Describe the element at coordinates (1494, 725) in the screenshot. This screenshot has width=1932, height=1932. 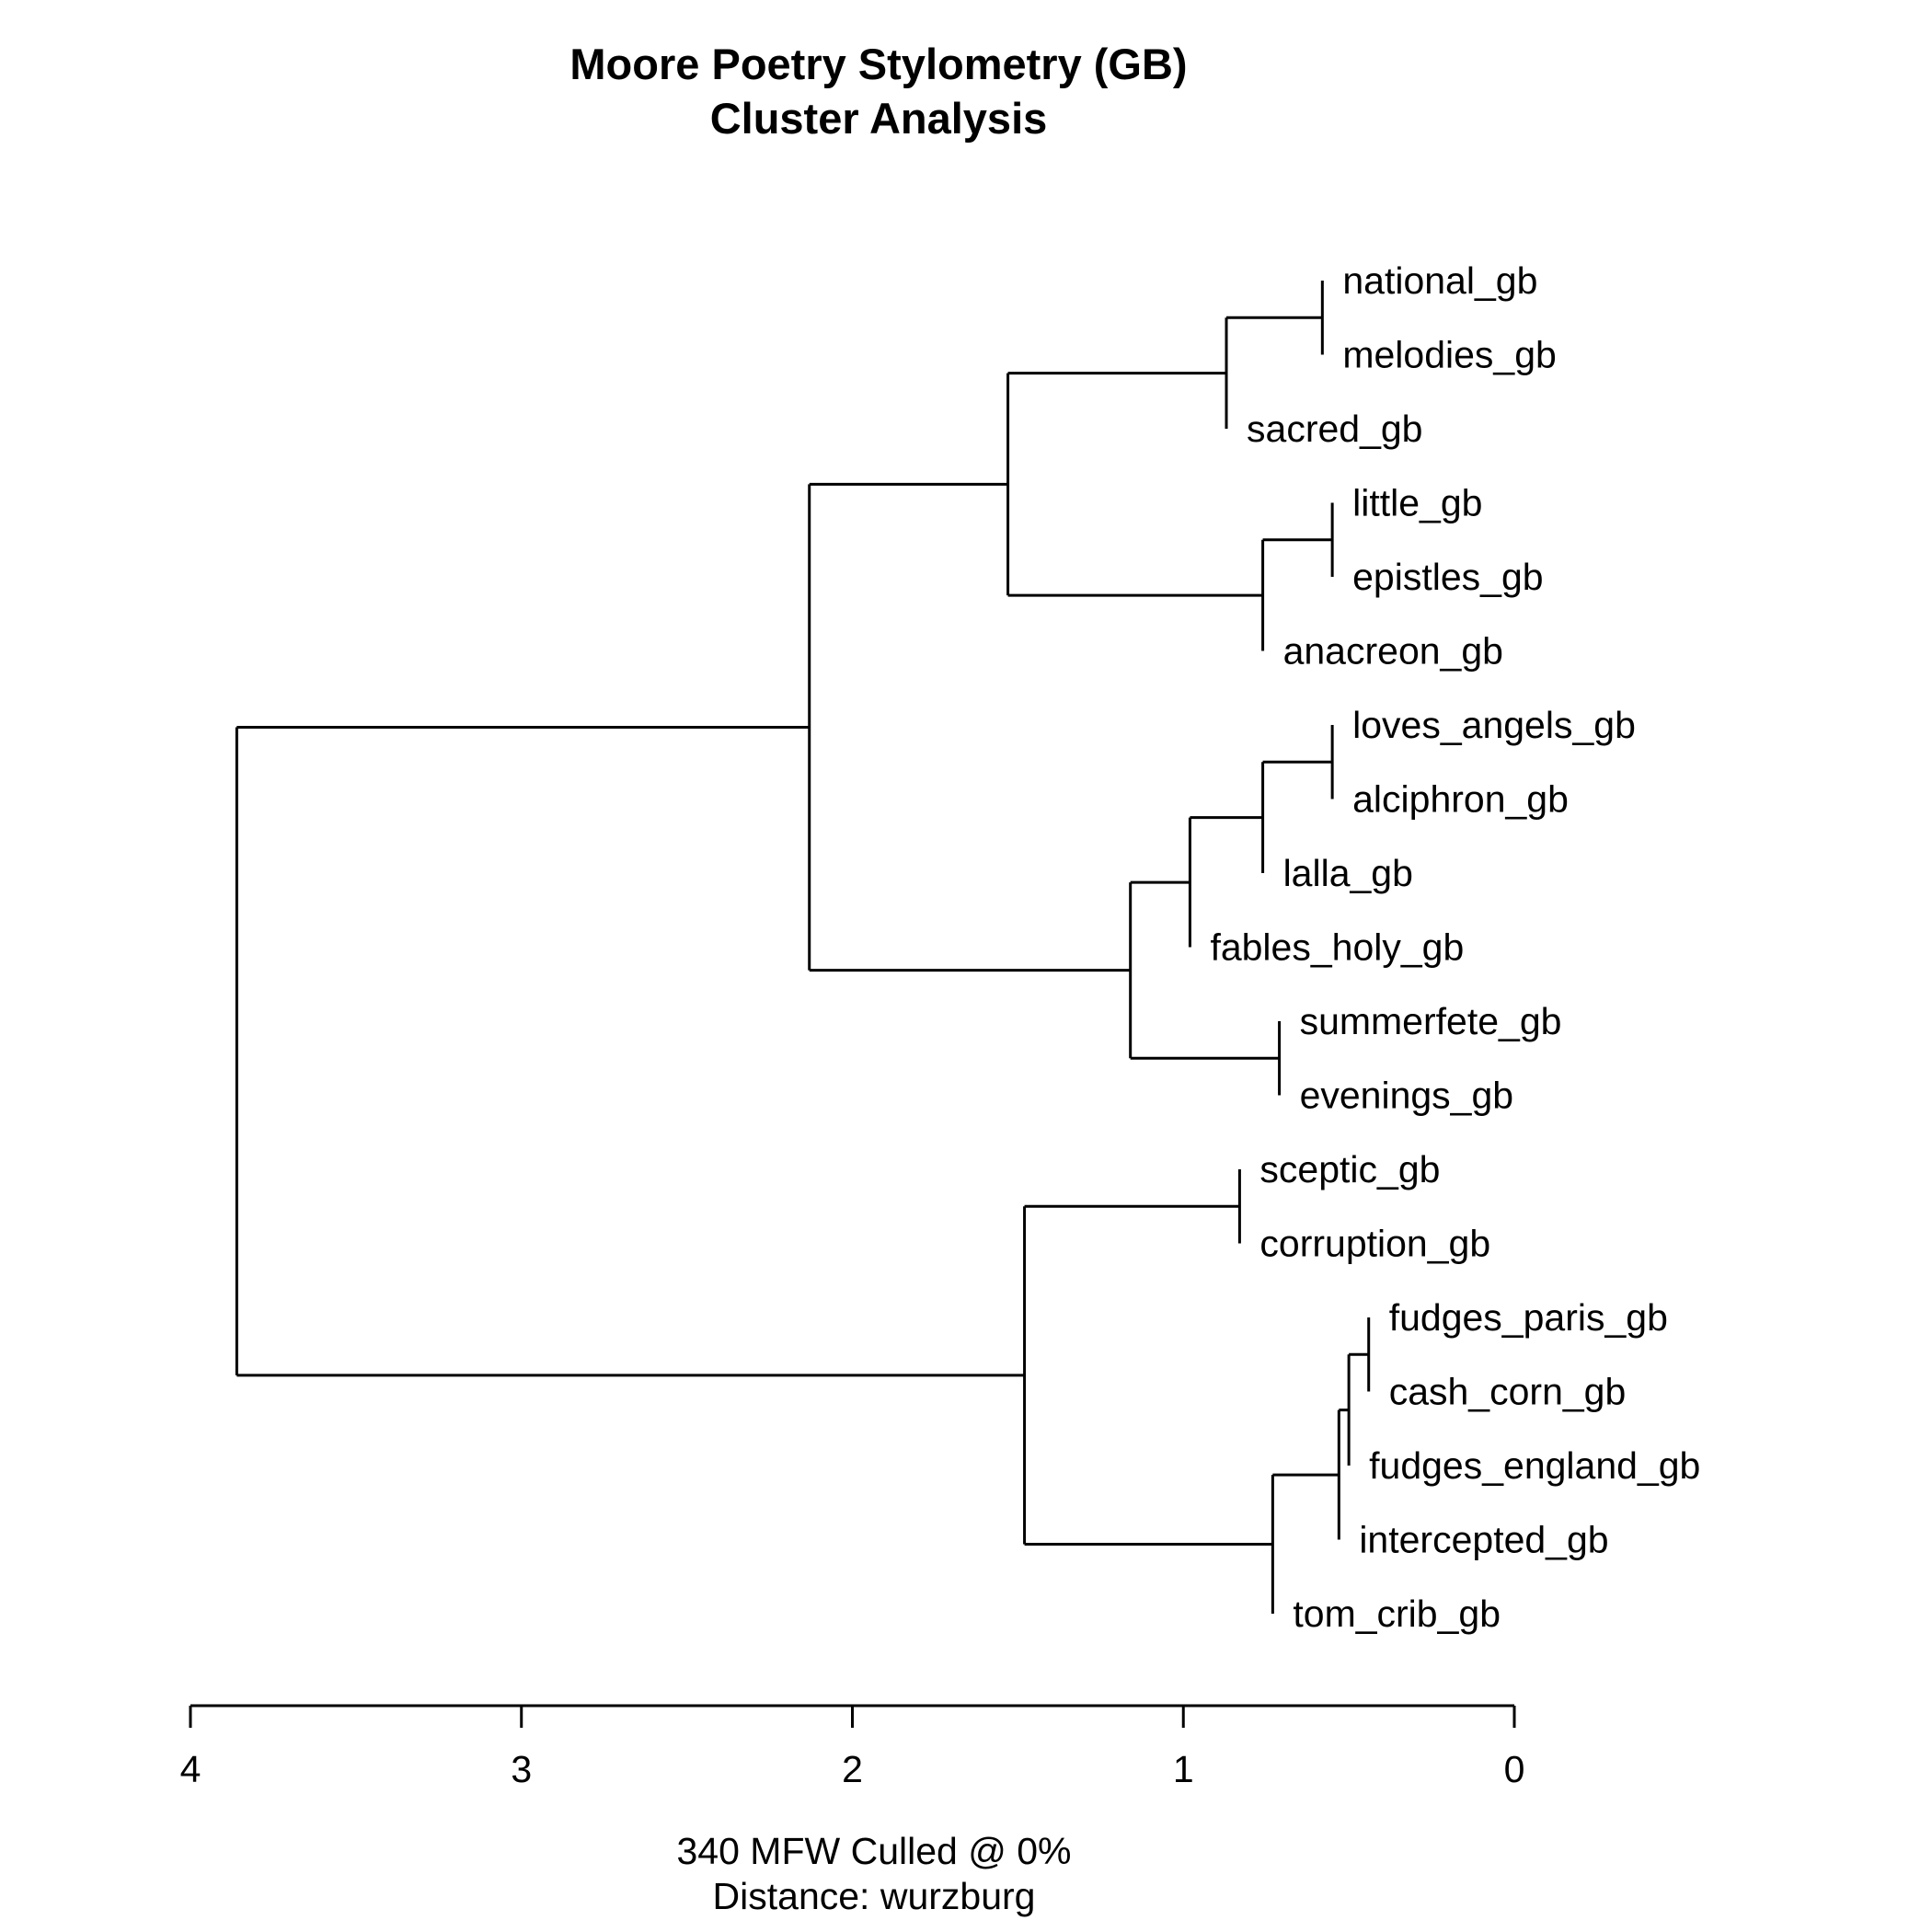
I see `leaf-label-loves-angels-gb: loves_angels_gb` at that location.